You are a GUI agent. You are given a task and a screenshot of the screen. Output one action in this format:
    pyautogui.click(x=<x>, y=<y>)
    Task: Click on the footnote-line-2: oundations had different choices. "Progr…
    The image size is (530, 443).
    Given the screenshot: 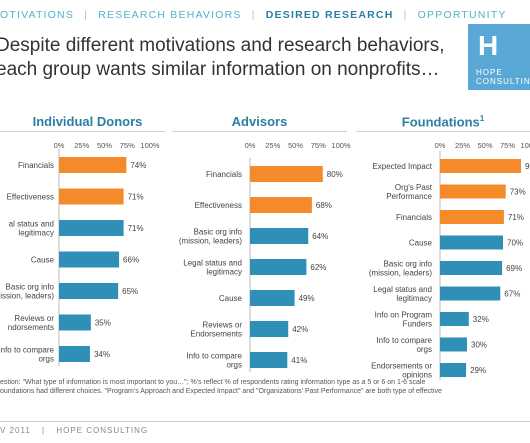 What is the action you would take?
    pyautogui.click(x=221, y=391)
    